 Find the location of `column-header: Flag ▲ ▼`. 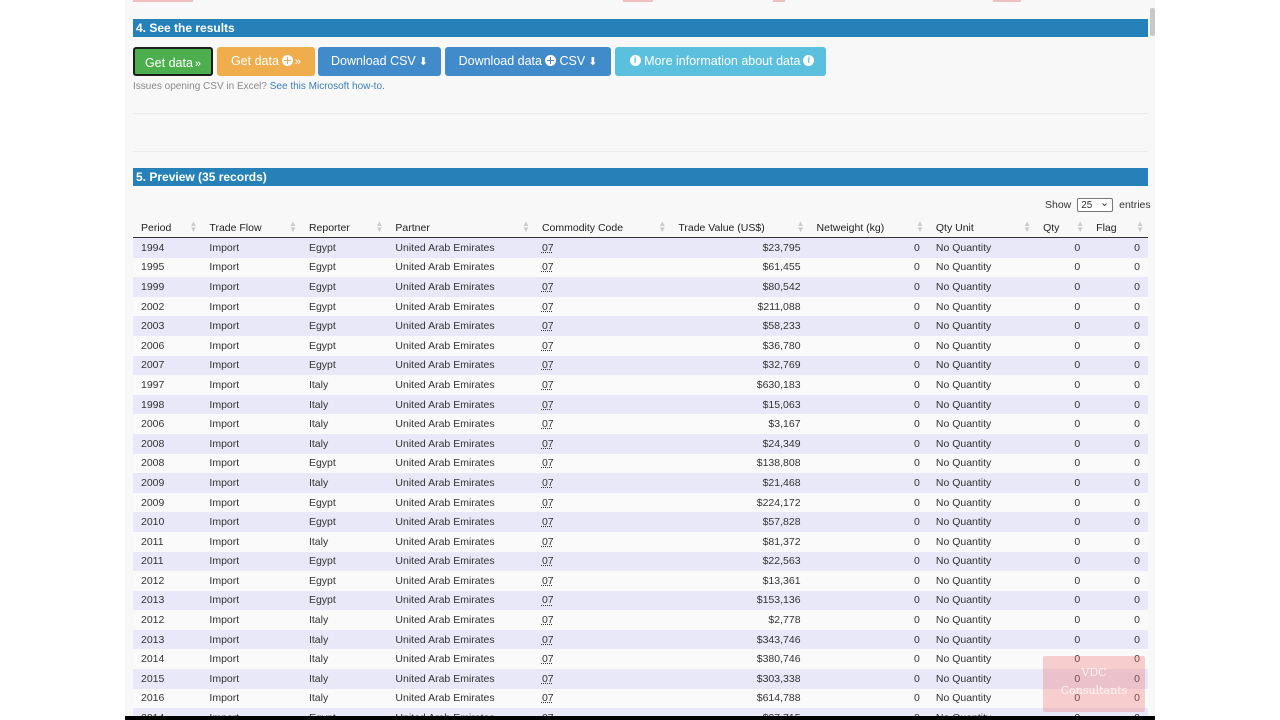

column-header: Flag ▲ ▼ is located at coordinates (1118, 228).